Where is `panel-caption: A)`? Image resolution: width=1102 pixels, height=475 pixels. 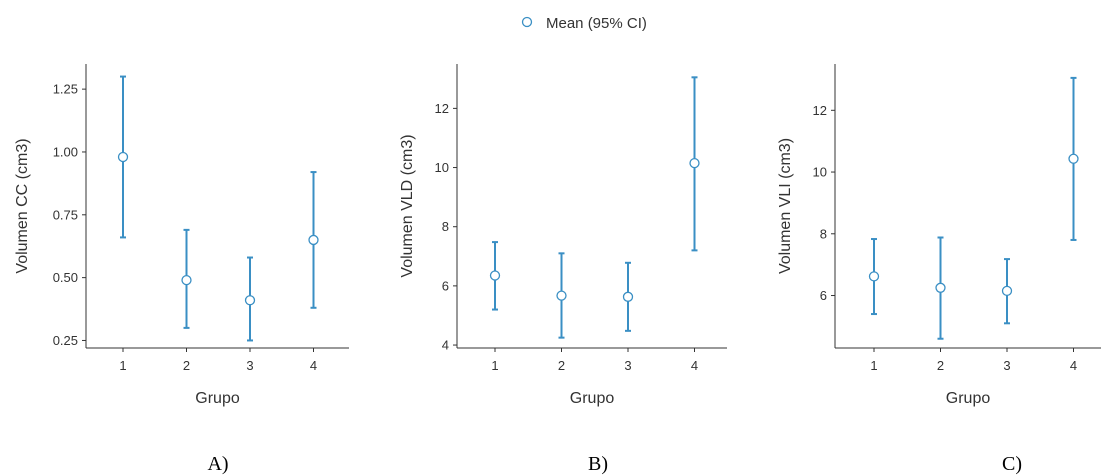 panel-caption: A) is located at coordinates (217, 464).